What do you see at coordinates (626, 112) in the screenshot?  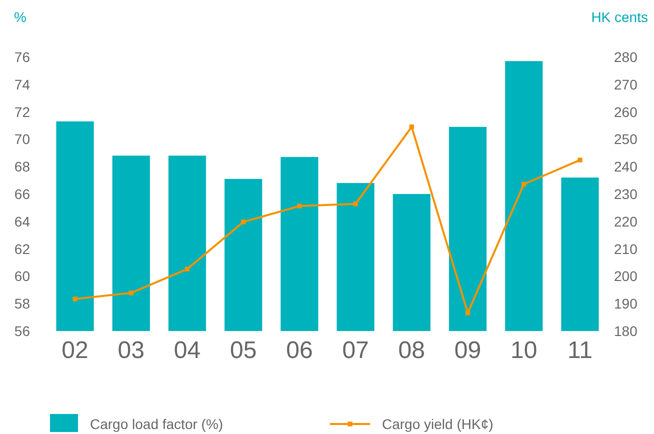 I see `y2-tick-label: 260` at bounding box center [626, 112].